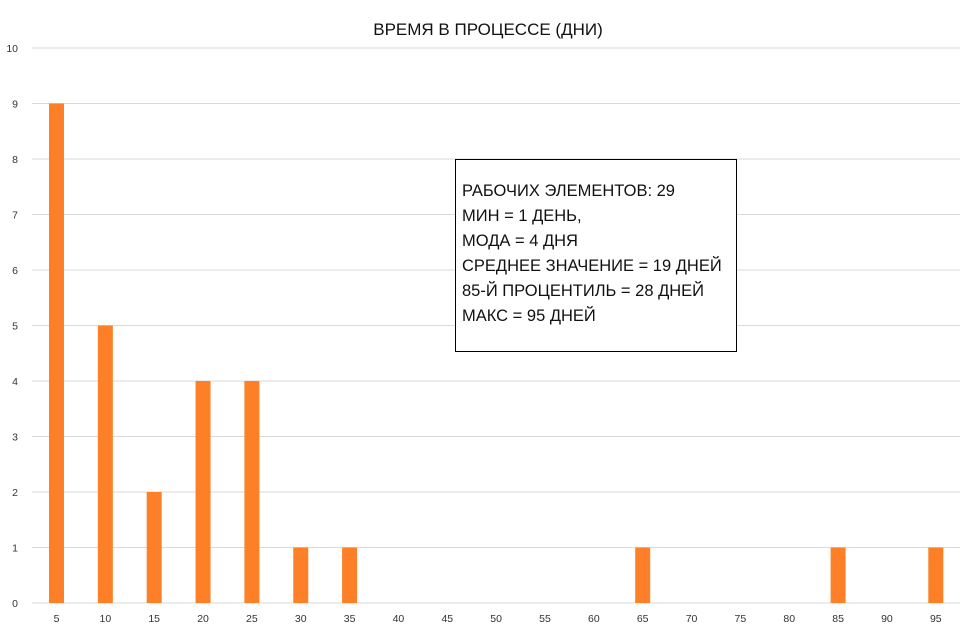 The width and height of the screenshot is (969, 642). What do you see at coordinates (350, 619) in the screenshot?
I see `x-tick-label: 35` at bounding box center [350, 619].